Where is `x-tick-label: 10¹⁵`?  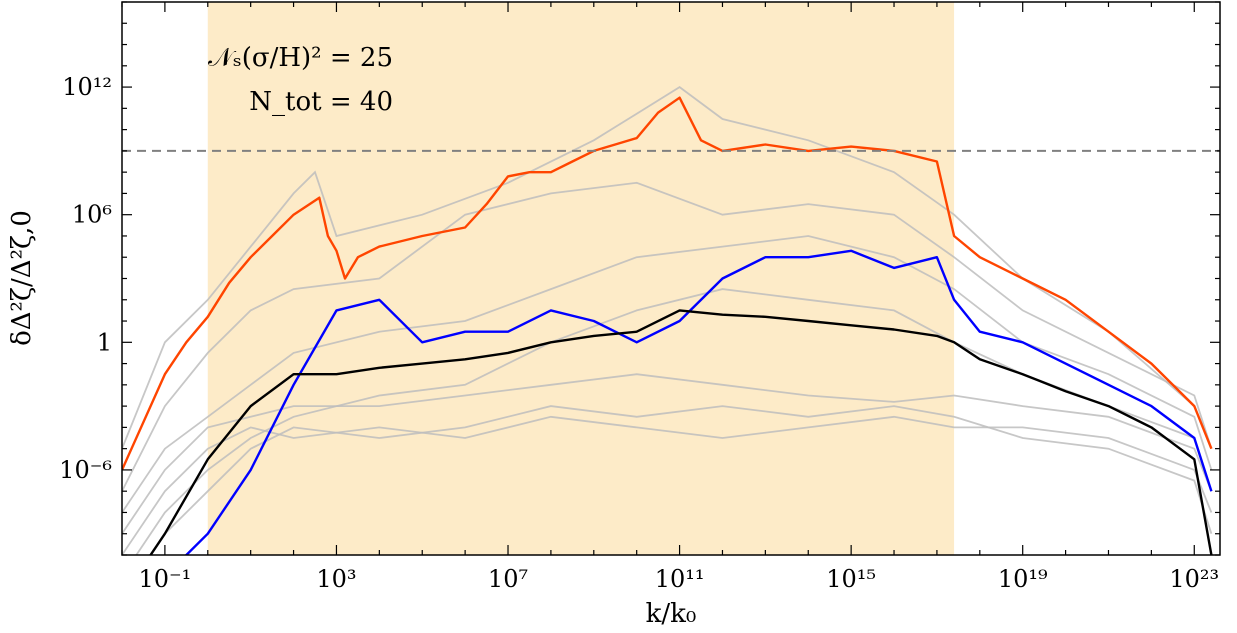 x-tick-label: 10¹⁵ is located at coordinates (851, 579).